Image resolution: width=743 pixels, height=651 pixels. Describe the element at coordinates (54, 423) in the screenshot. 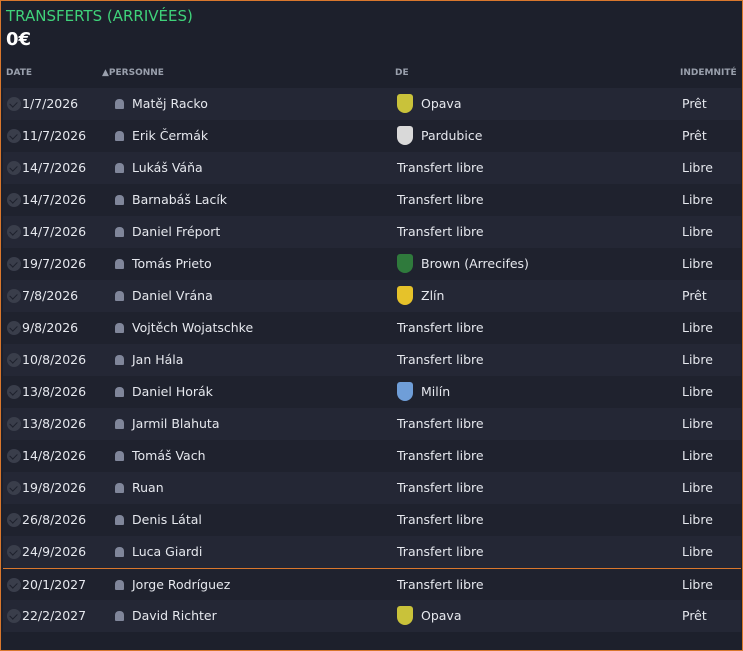

I see `transfer-date: 13/8/2026` at that location.